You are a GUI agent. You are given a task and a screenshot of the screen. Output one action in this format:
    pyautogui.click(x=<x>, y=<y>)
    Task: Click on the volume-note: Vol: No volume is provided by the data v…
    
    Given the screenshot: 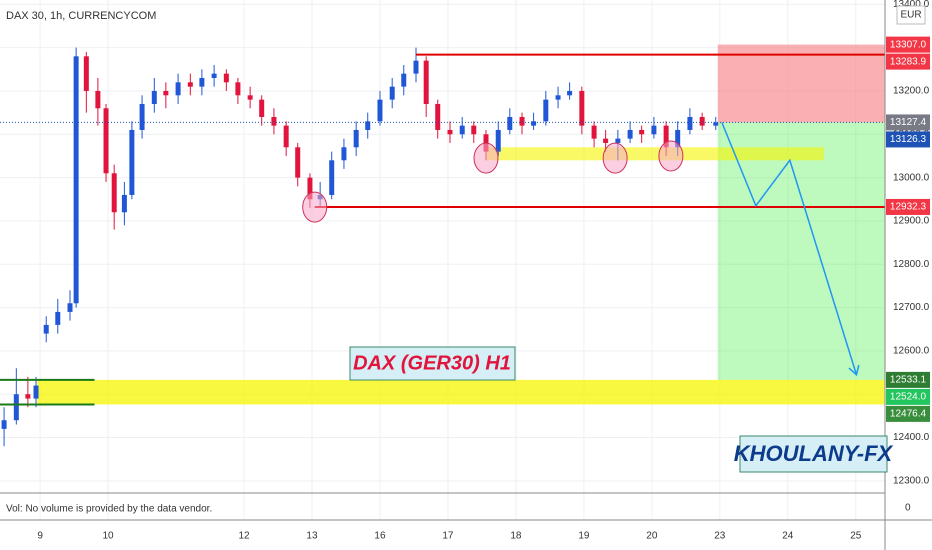 What is the action you would take?
    pyautogui.click(x=109, y=509)
    